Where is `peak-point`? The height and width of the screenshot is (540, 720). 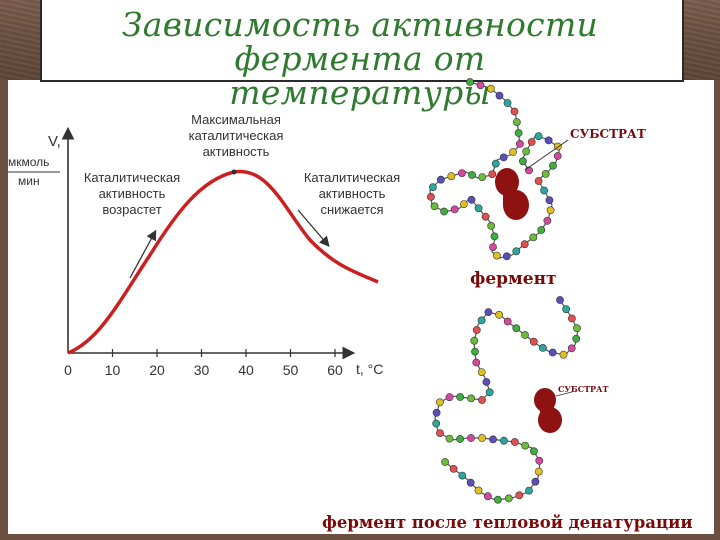
peak-point is located at coordinates (234, 172).